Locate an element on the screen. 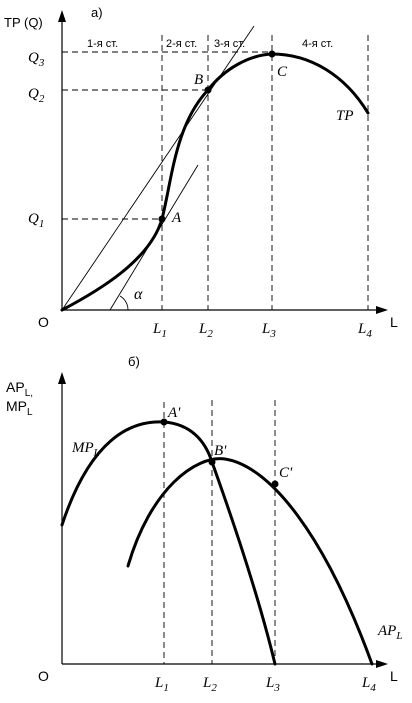 This screenshot has height=703, width=412. alpha-arc is located at coordinates (124, 303).